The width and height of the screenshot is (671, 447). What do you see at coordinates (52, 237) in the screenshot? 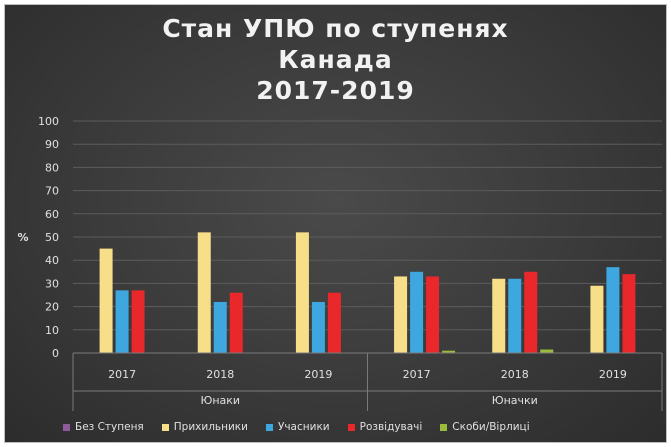
I see `y-tick-label: 50` at bounding box center [52, 237].